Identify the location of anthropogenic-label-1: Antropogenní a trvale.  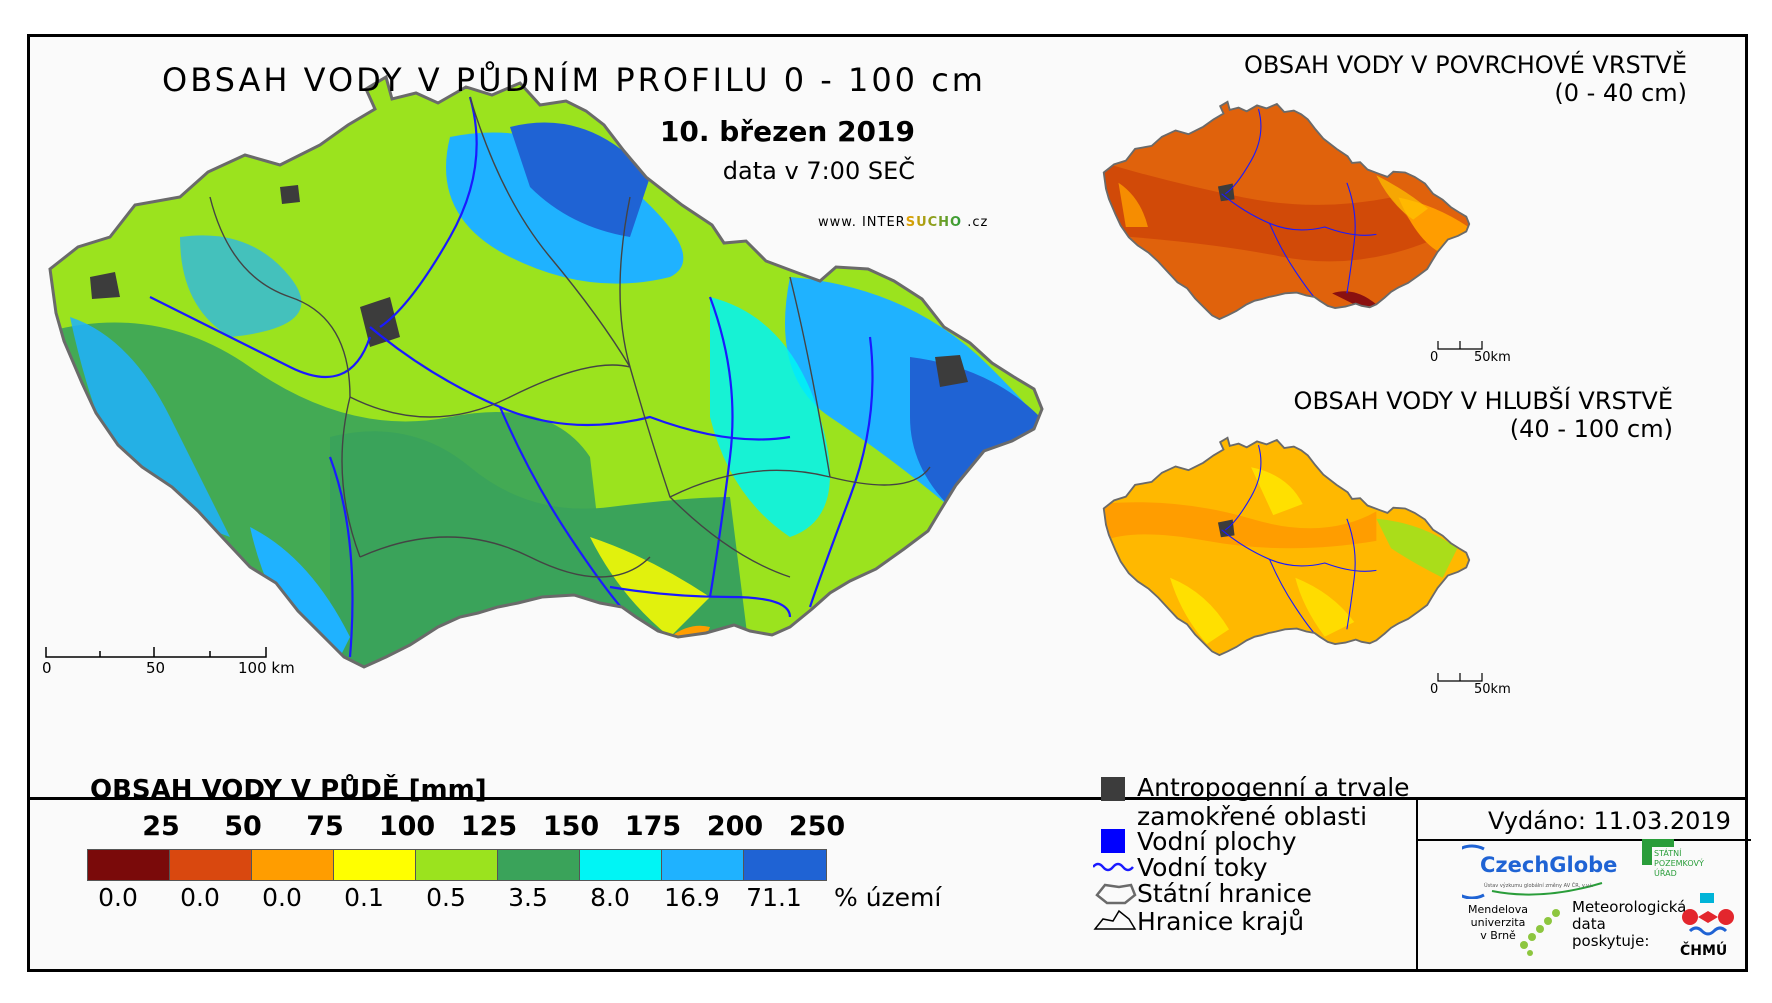
(1273, 787).